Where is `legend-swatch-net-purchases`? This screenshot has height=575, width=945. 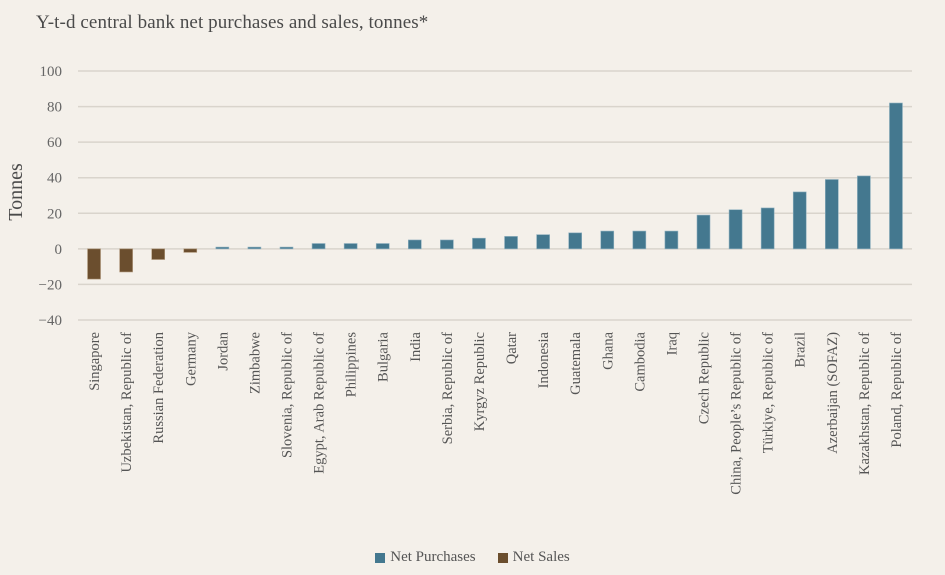 legend-swatch-net-purchases is located at coordinates (380, 557).